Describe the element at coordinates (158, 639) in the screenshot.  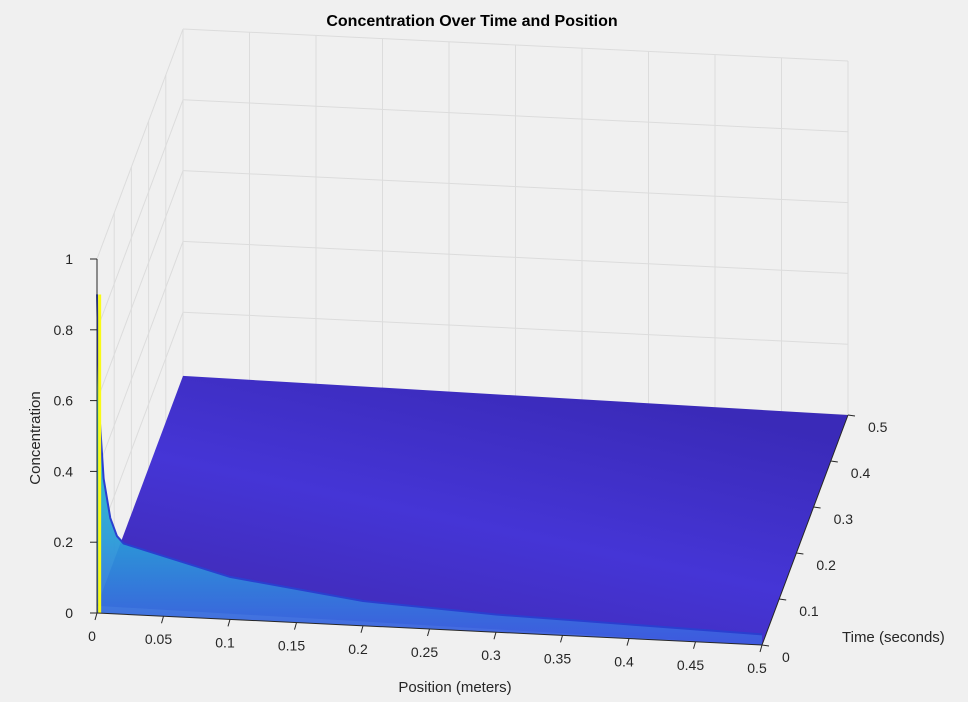
I see `x-tick-label: 0.05` at that location.